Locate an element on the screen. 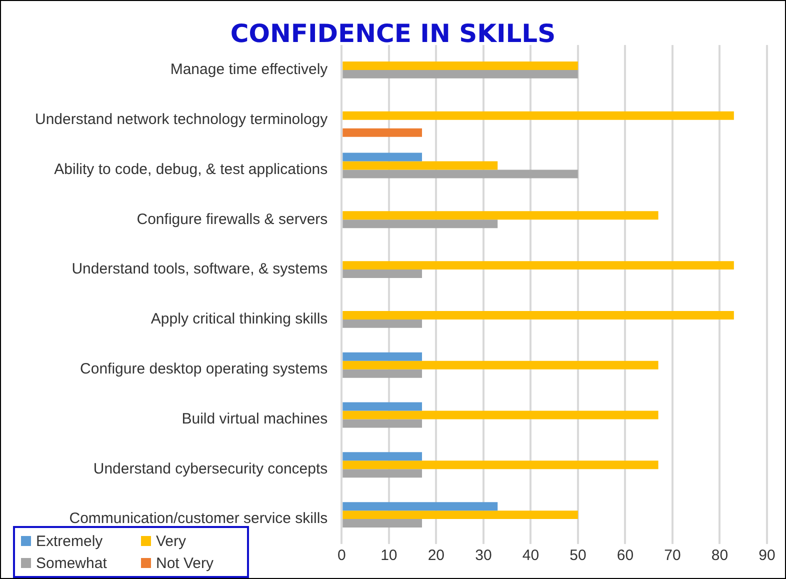 This screenshot has width=786, height=579. legend-label: Not Very is located at coordinates (185, 563).